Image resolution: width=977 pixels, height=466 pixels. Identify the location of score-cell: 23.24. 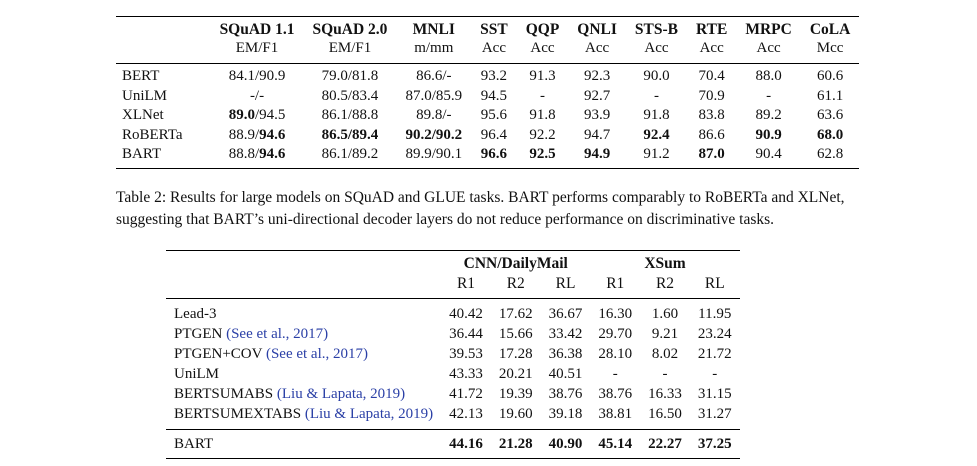
(714, 334).